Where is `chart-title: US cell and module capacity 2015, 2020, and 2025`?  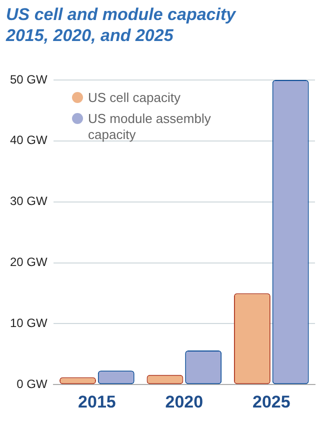
chart-title: US cell and module capacity 2015, 2020, and 2025 is located at coordinates (122, 25).